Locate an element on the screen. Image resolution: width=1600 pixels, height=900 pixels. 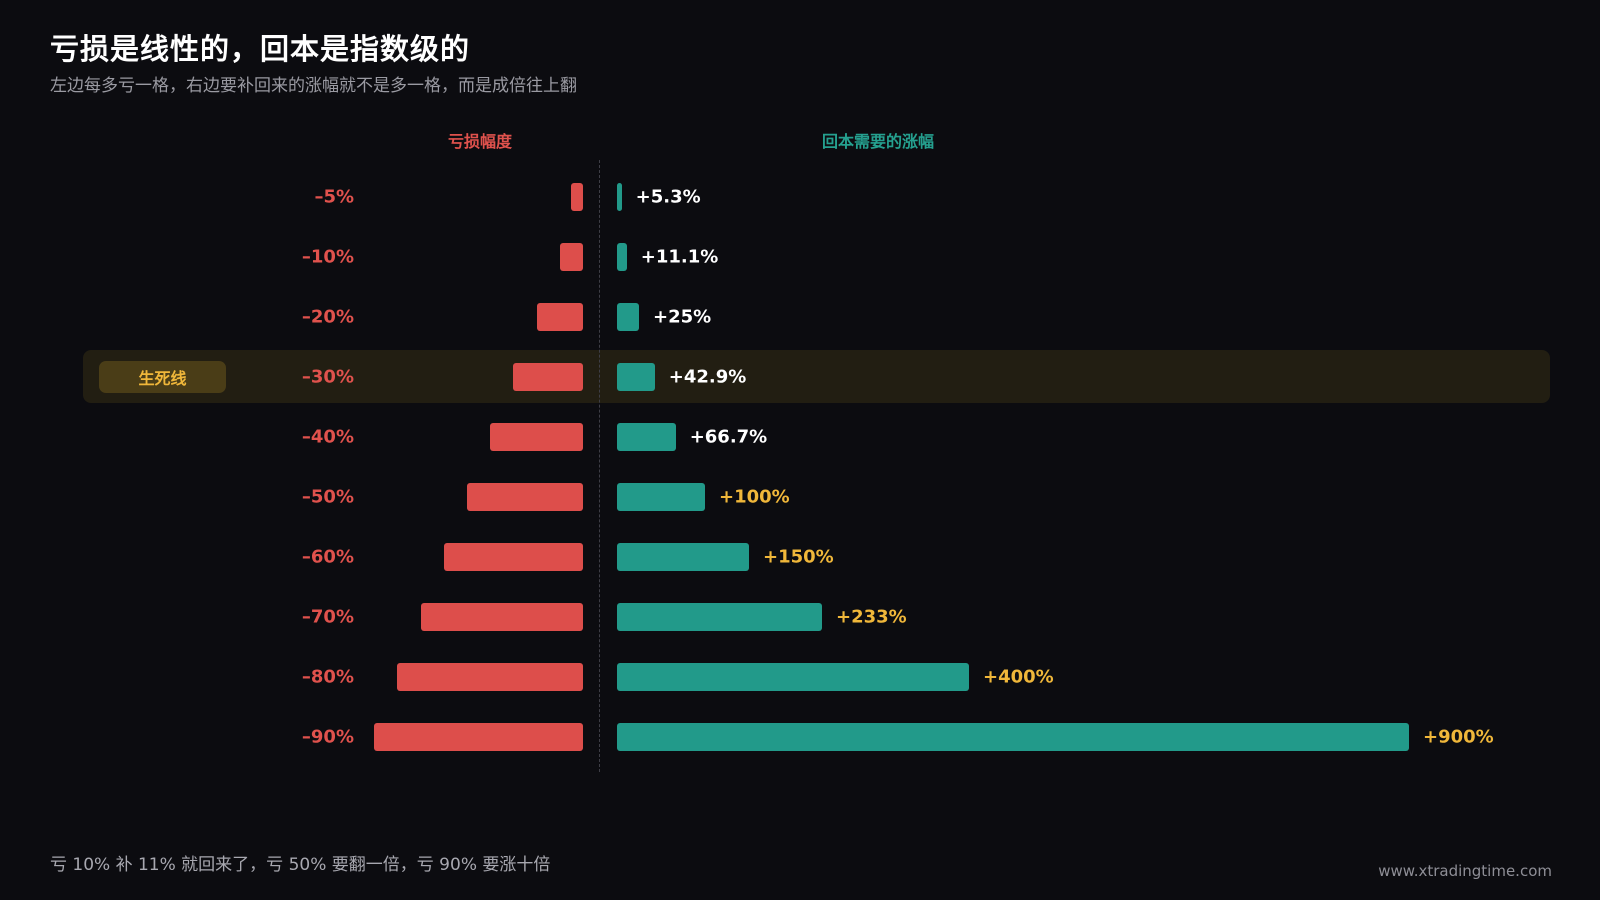
page-title: 亏损是线性的，回本是指数级的 is located at coordinates (260, 49).